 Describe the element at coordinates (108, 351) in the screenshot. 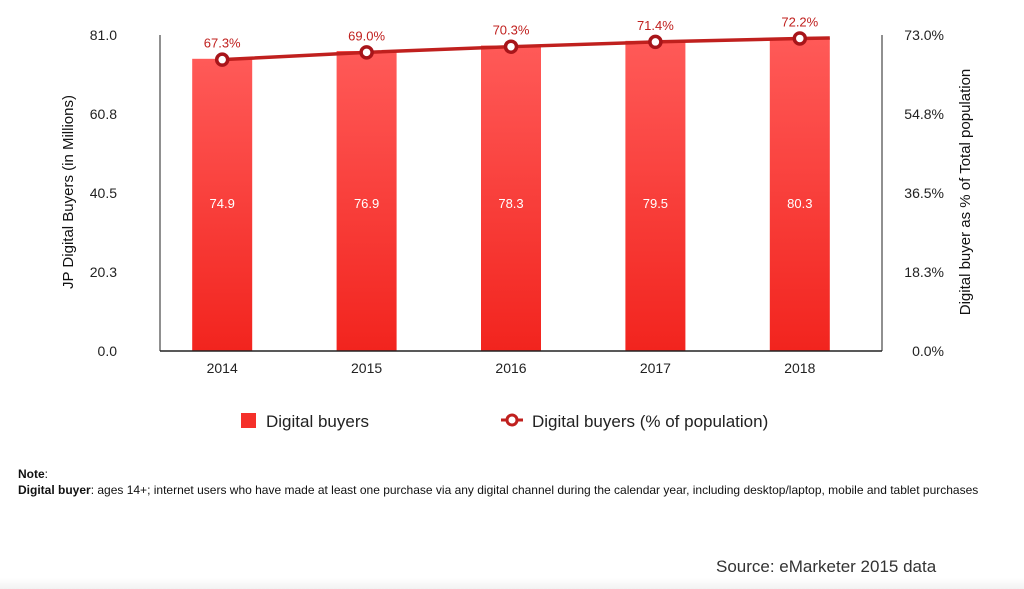

I see `y-tick-label: 0.0` at that location.